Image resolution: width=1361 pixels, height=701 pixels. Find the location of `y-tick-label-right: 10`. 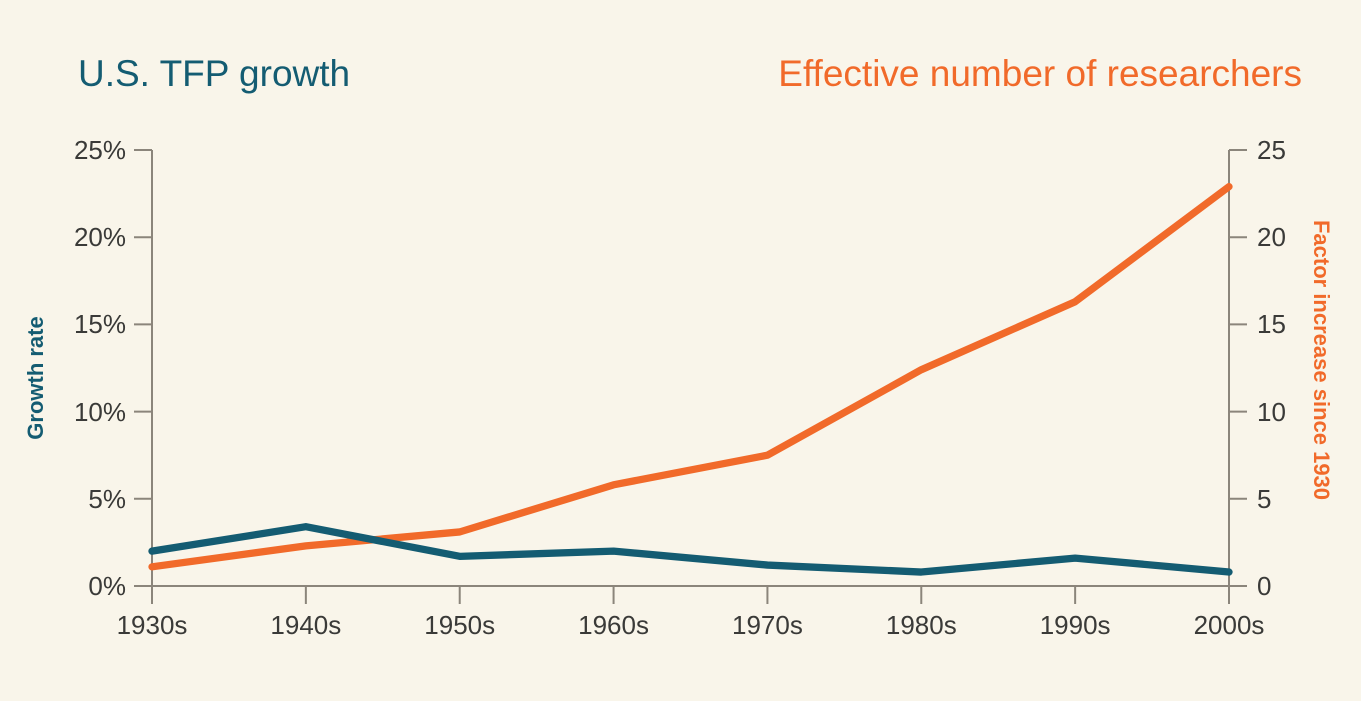

y-tick-label-right: 10 is located at coordinates (1271, 411).